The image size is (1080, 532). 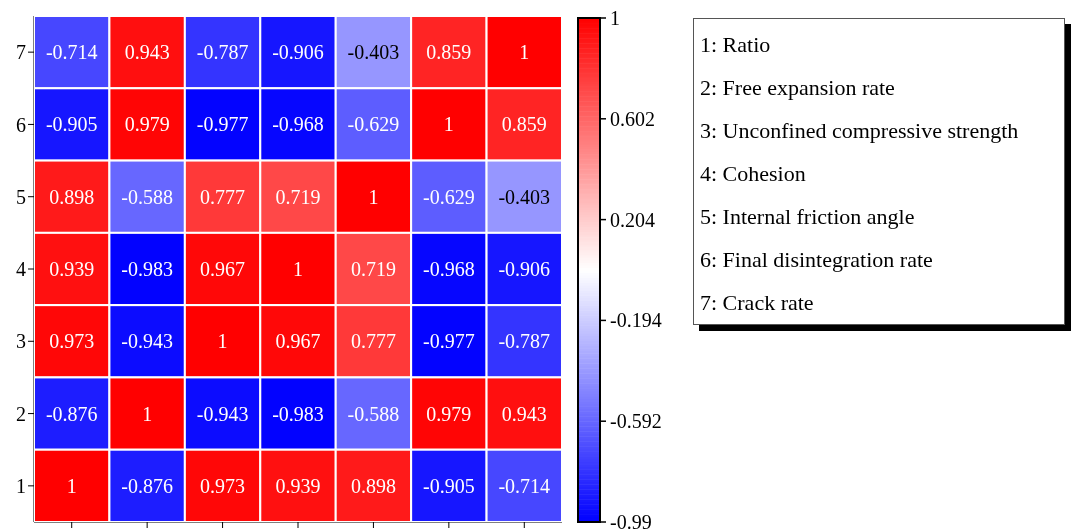 I want to click on color-bar-label: 1, so click(x=615, y=18).